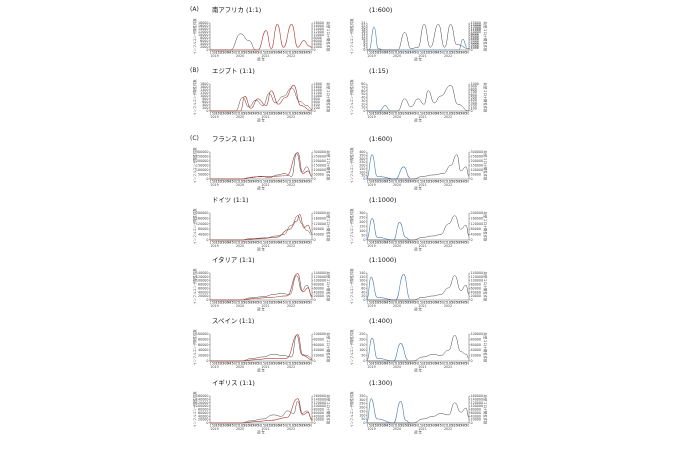 This screenshot has width=675, height=450. What do you see at coordinates (476, 30) in the screenshot?
I see `y-tick-label-right: 11000` at bounding box center [476, 30].